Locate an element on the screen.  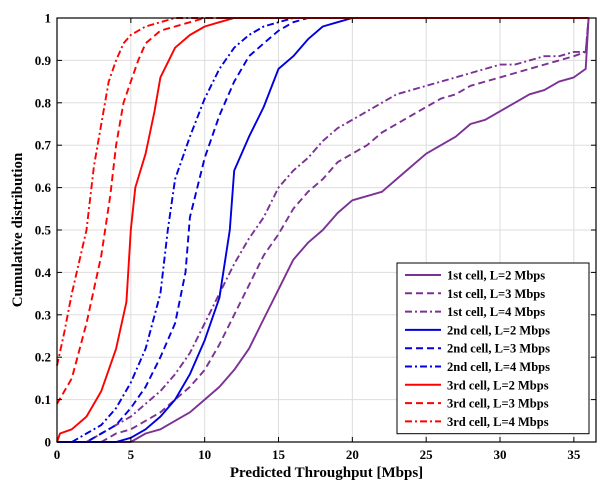
y-tick-label: 0.1 is located at coordinates (43, 399).